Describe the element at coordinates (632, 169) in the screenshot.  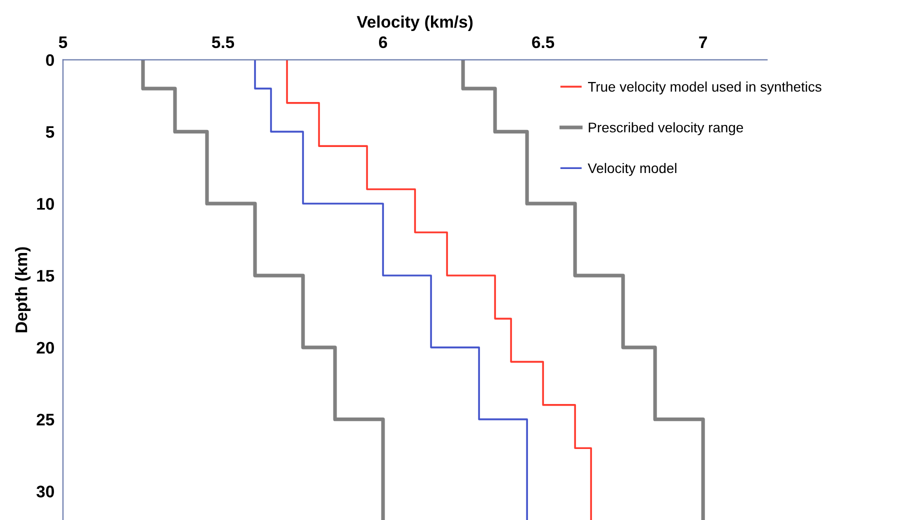
I see `legend-label: Velocity model` at that location.